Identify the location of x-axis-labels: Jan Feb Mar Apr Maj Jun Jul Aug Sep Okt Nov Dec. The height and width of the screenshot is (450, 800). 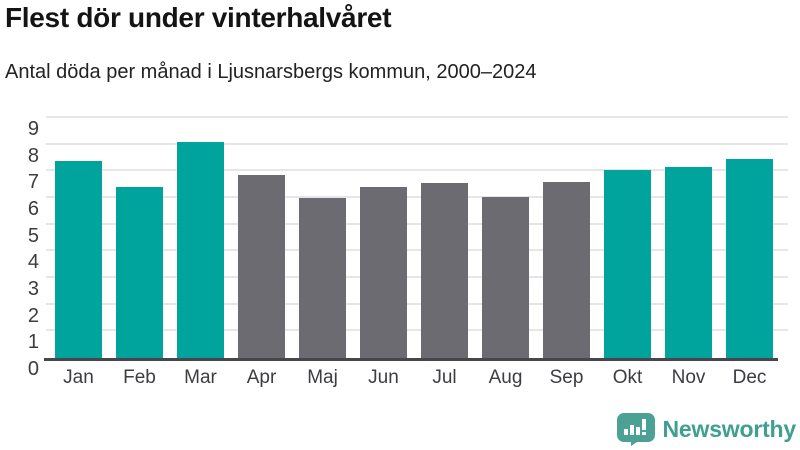
(418, 378).